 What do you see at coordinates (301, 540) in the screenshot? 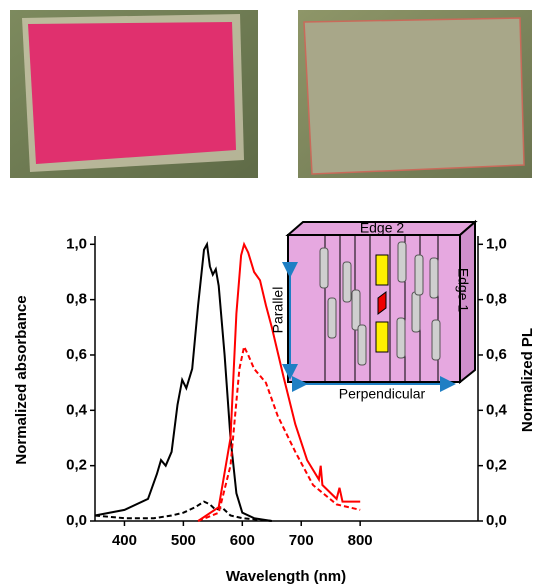
I see `x-tick-label: 700` at bounding box center [301, 540].